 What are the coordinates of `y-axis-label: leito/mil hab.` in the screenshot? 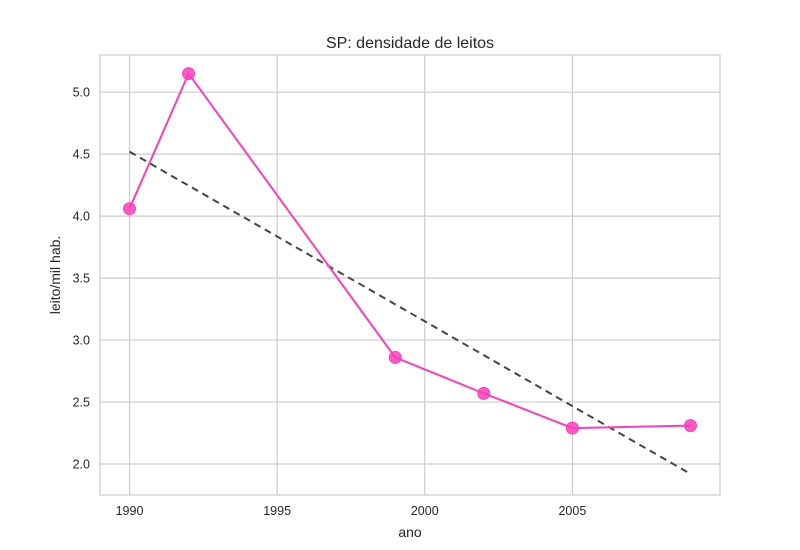 It's located at (55, 275).